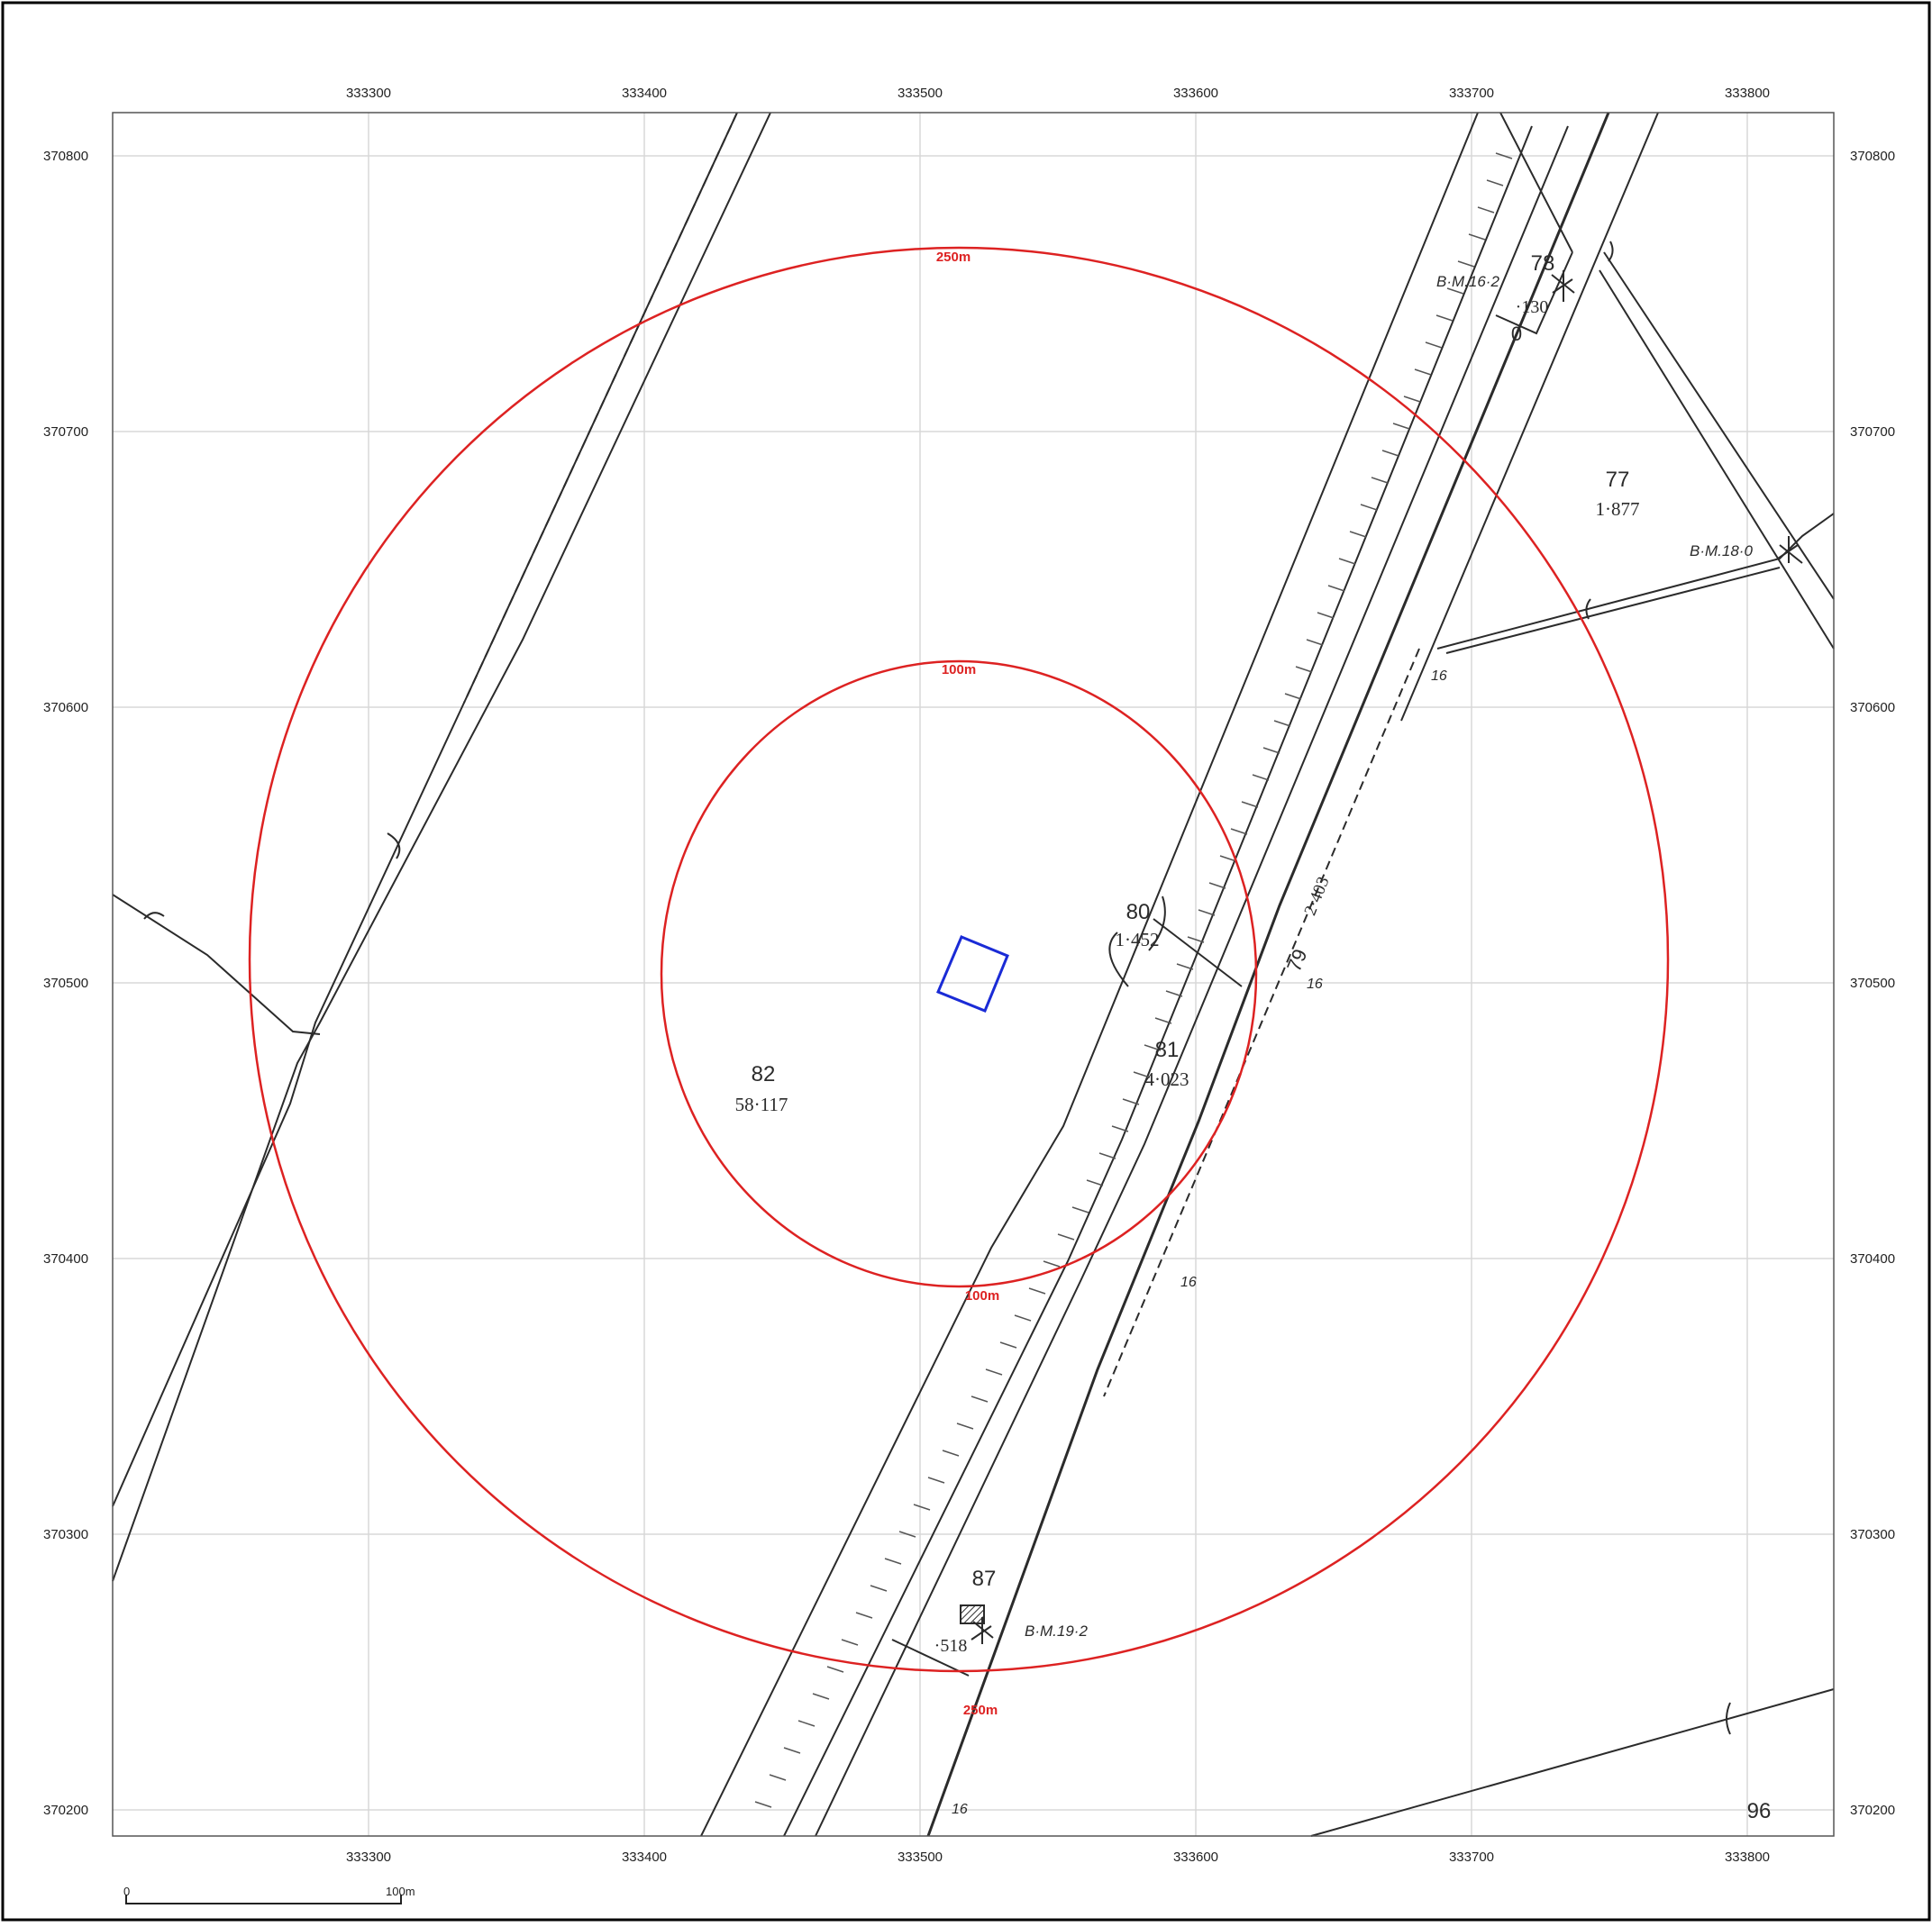  I want to click on parcel-area-82: 58·117, so click(761, 1104).